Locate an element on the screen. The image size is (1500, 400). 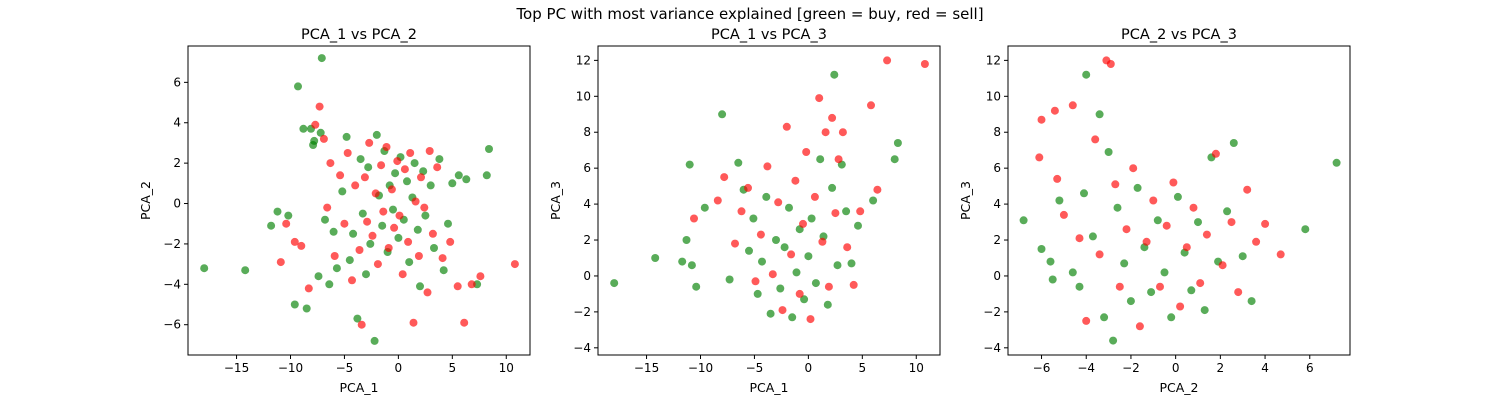
y-tick-label: 2 is located at coordinates (177, 163).